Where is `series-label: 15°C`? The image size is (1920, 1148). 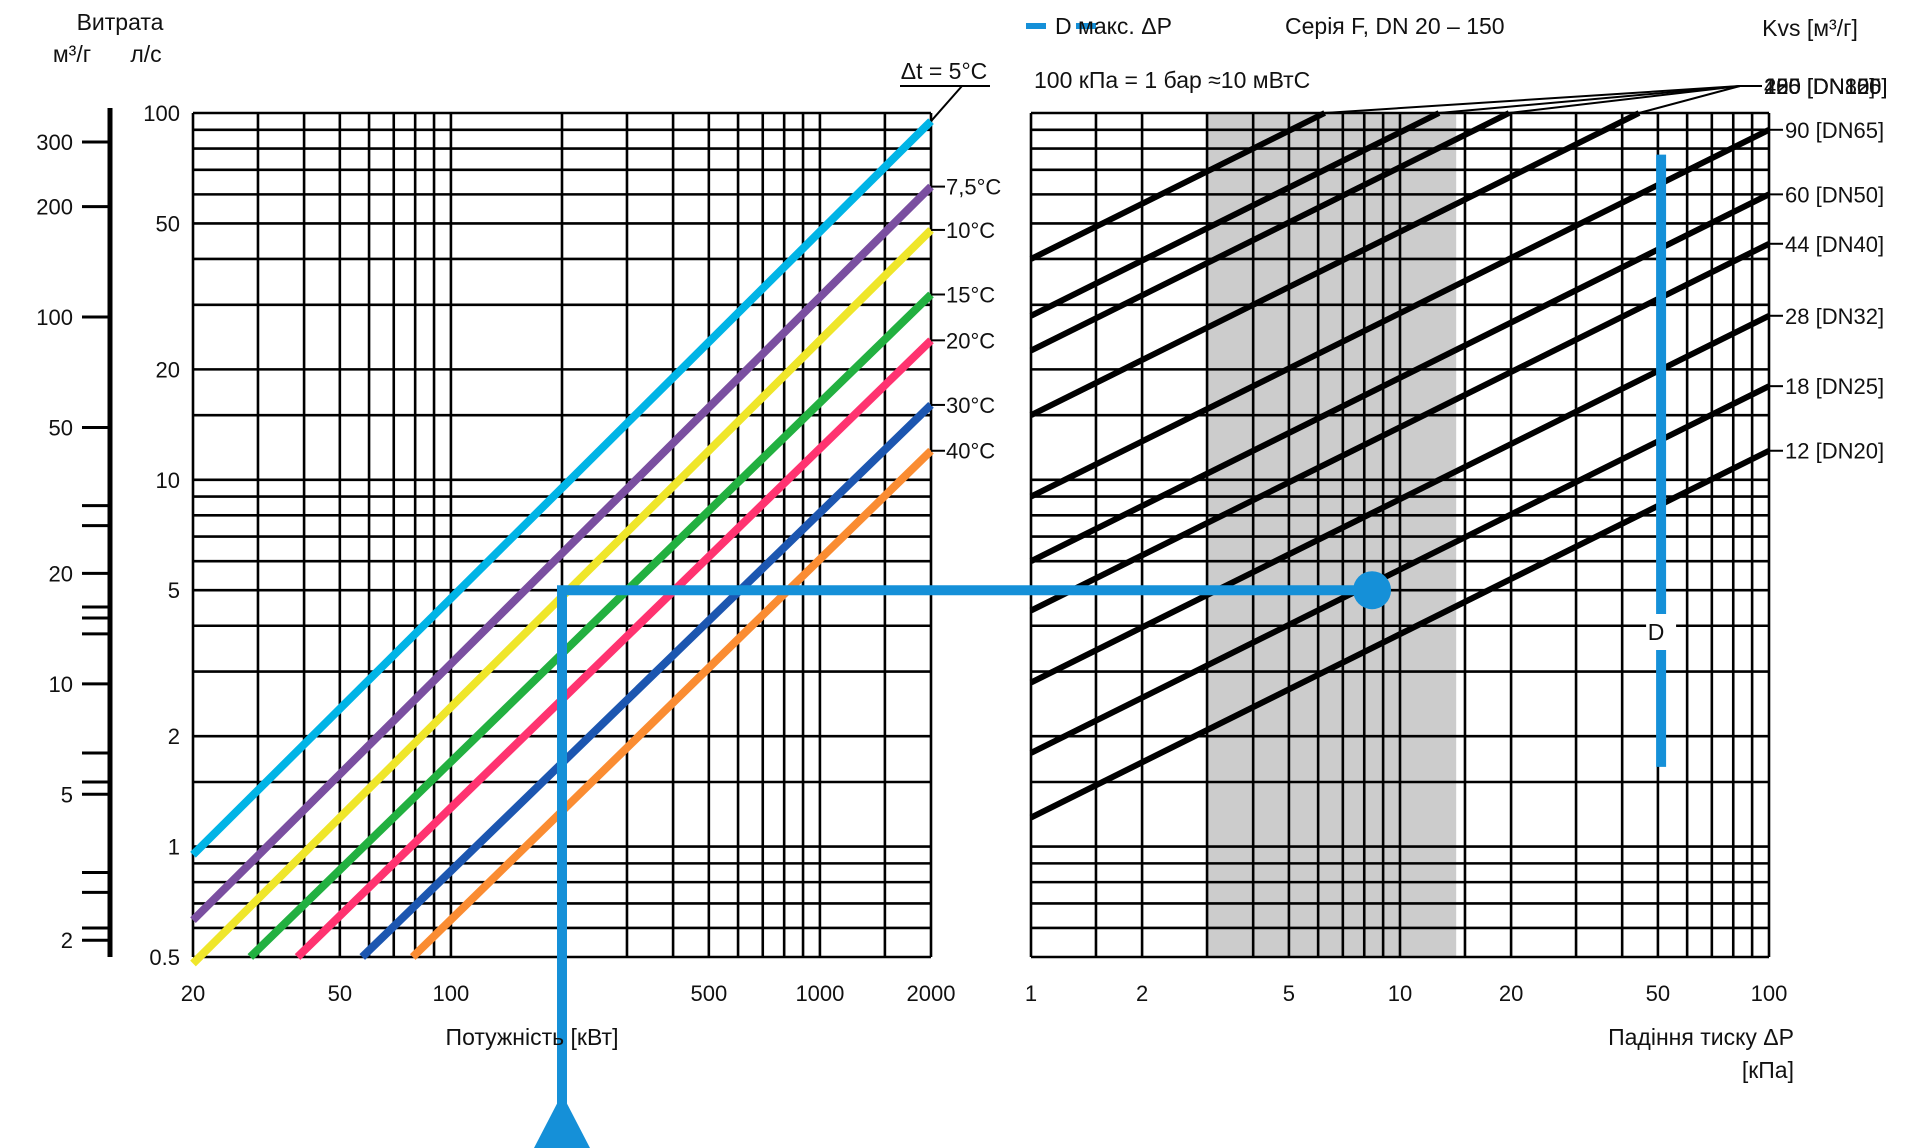
series-label: 15°C is located at coordinates (970, 295).